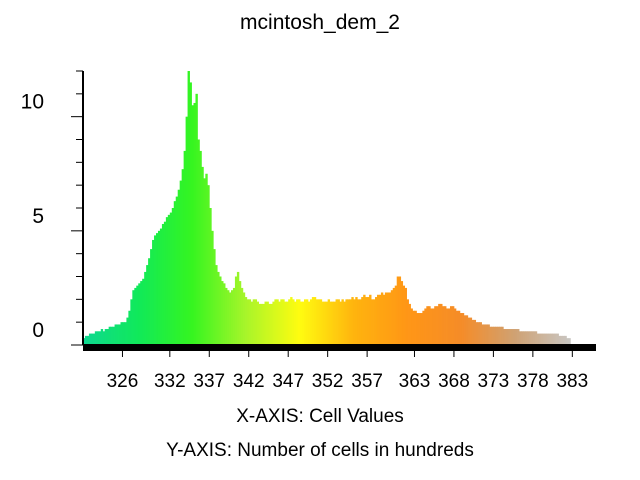 The width and height of the screenshot is (640, 480). Describe the element at coordinates (572, 381) in the screenshot. I see `x-tick-label: 383` at that location.